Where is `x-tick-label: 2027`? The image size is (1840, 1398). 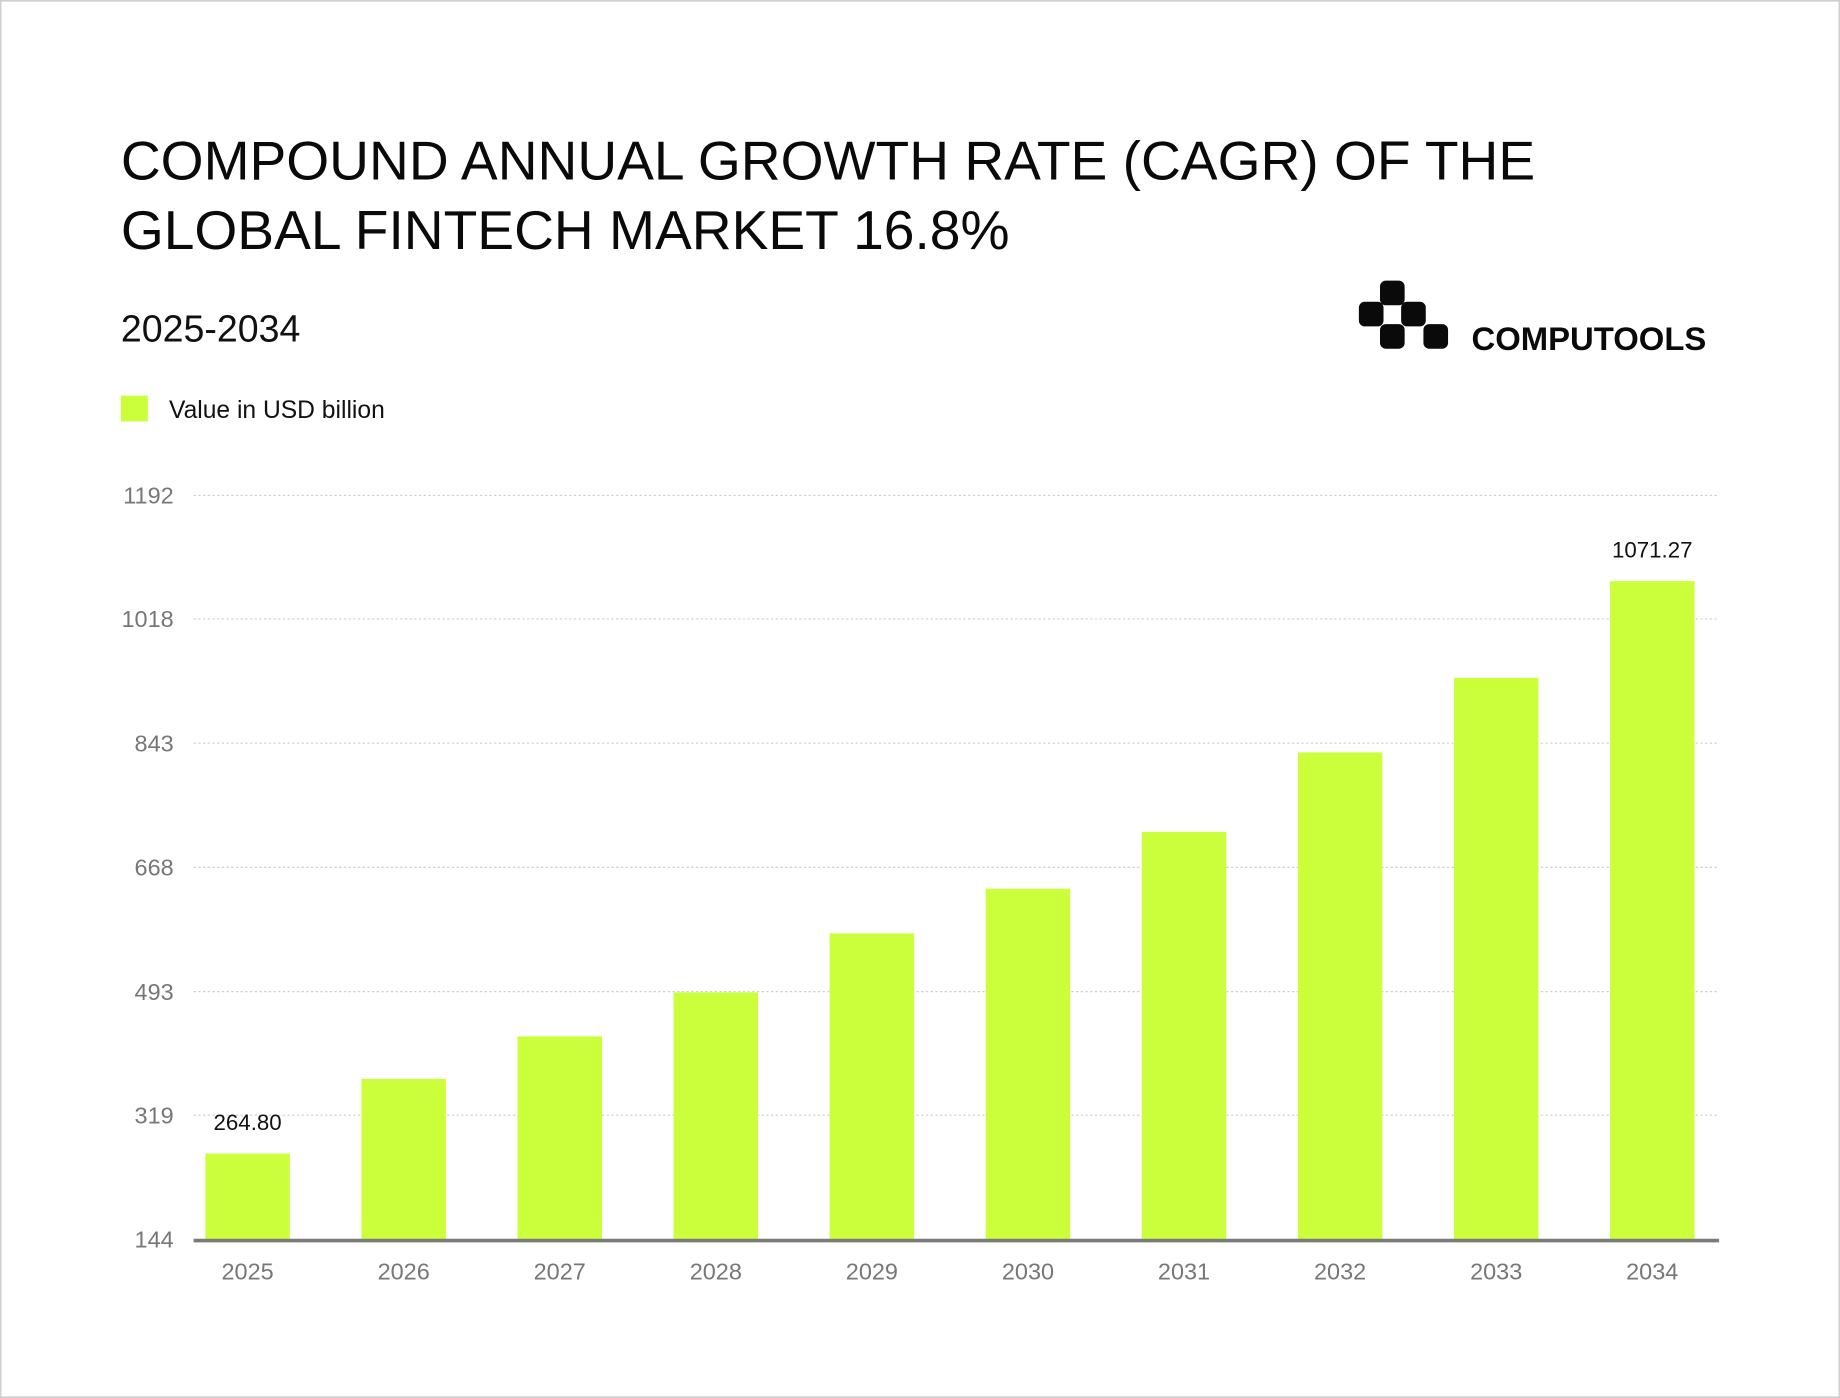 x-tick-label: 2027 is located at coordinates (560, 1271).